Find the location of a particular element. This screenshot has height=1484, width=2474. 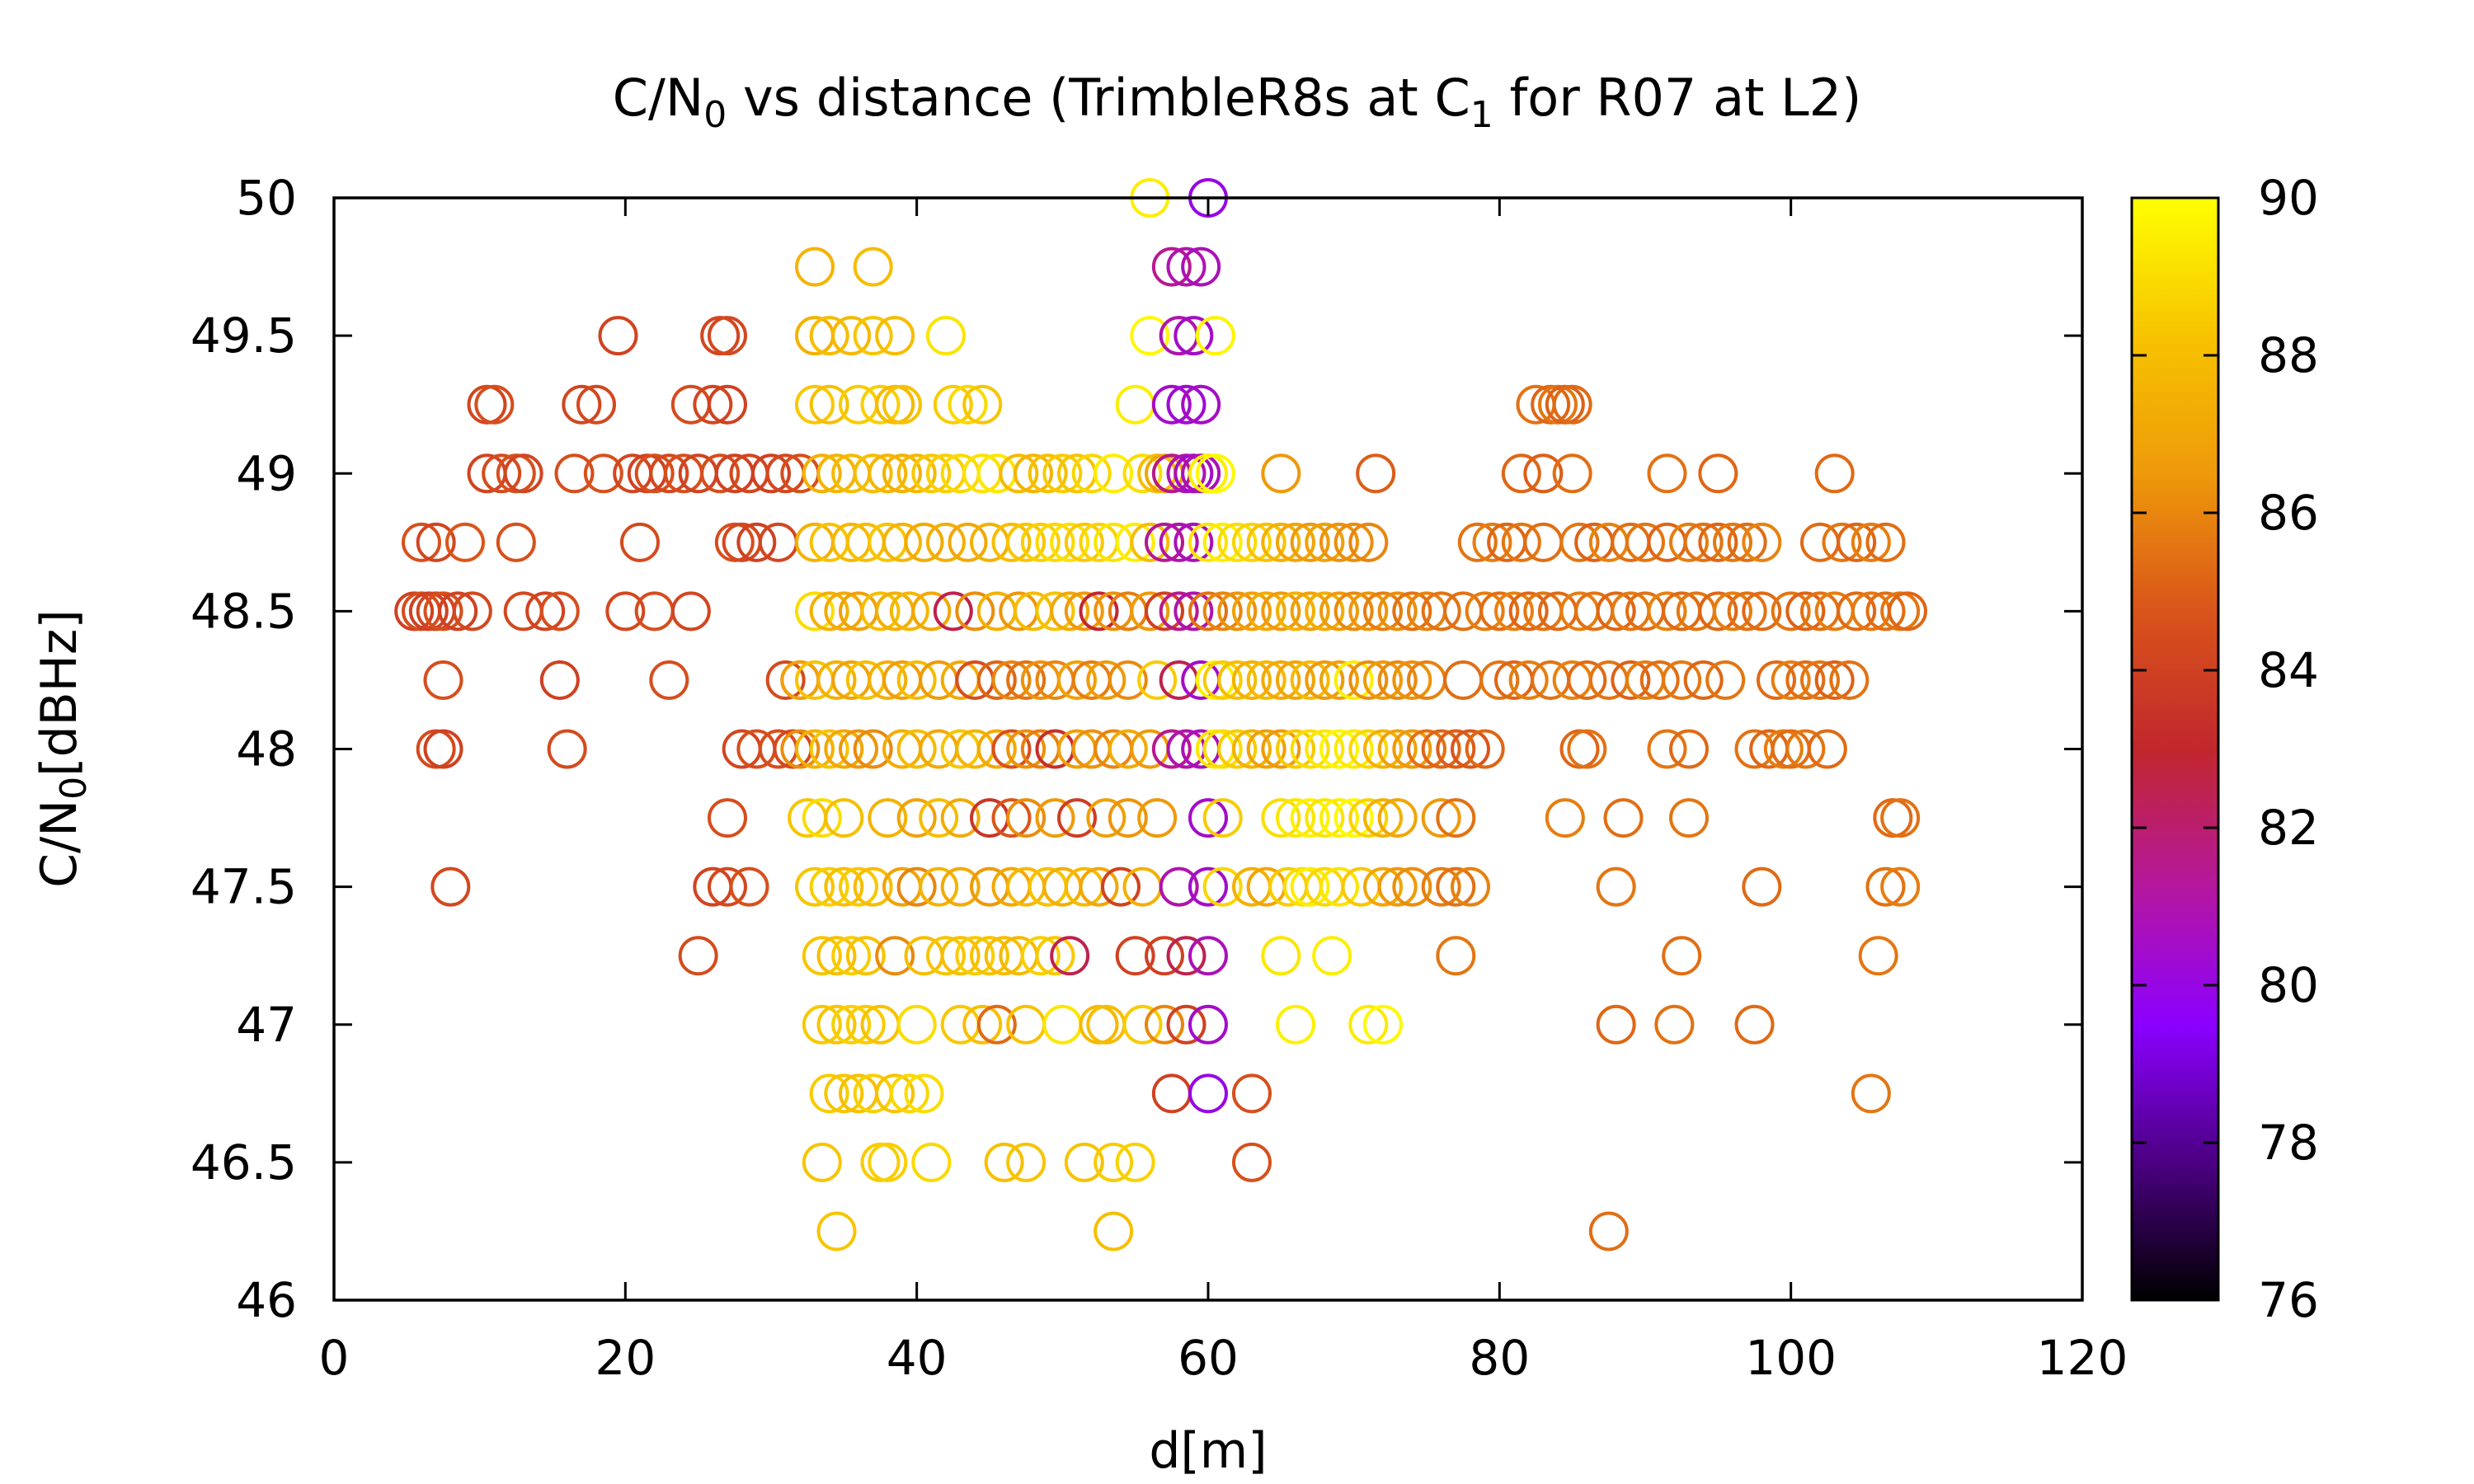

x-axis-label: d[m] is located at coordinates (1208, 1451).